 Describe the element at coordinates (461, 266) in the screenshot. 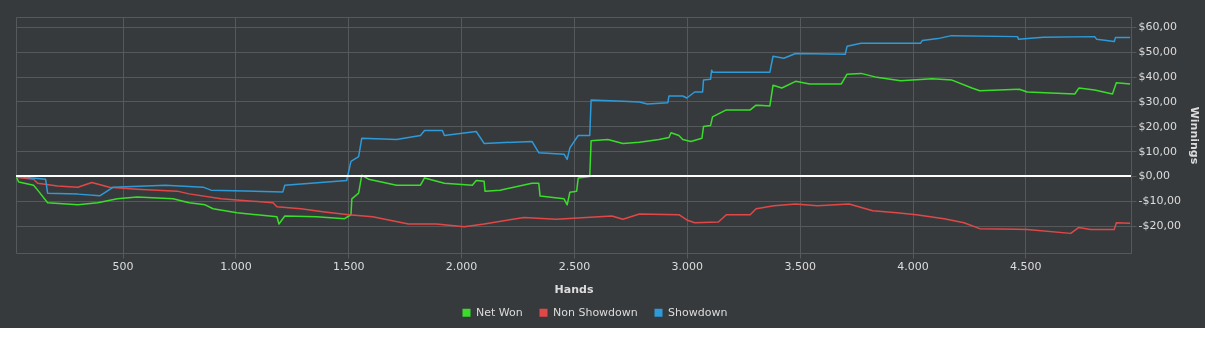

I see `x-tick-label: 2.000` at that location.